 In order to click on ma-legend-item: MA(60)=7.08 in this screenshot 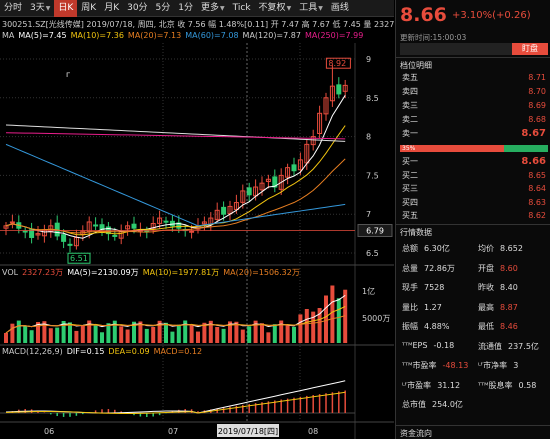, I will do `click(212, 35)`.